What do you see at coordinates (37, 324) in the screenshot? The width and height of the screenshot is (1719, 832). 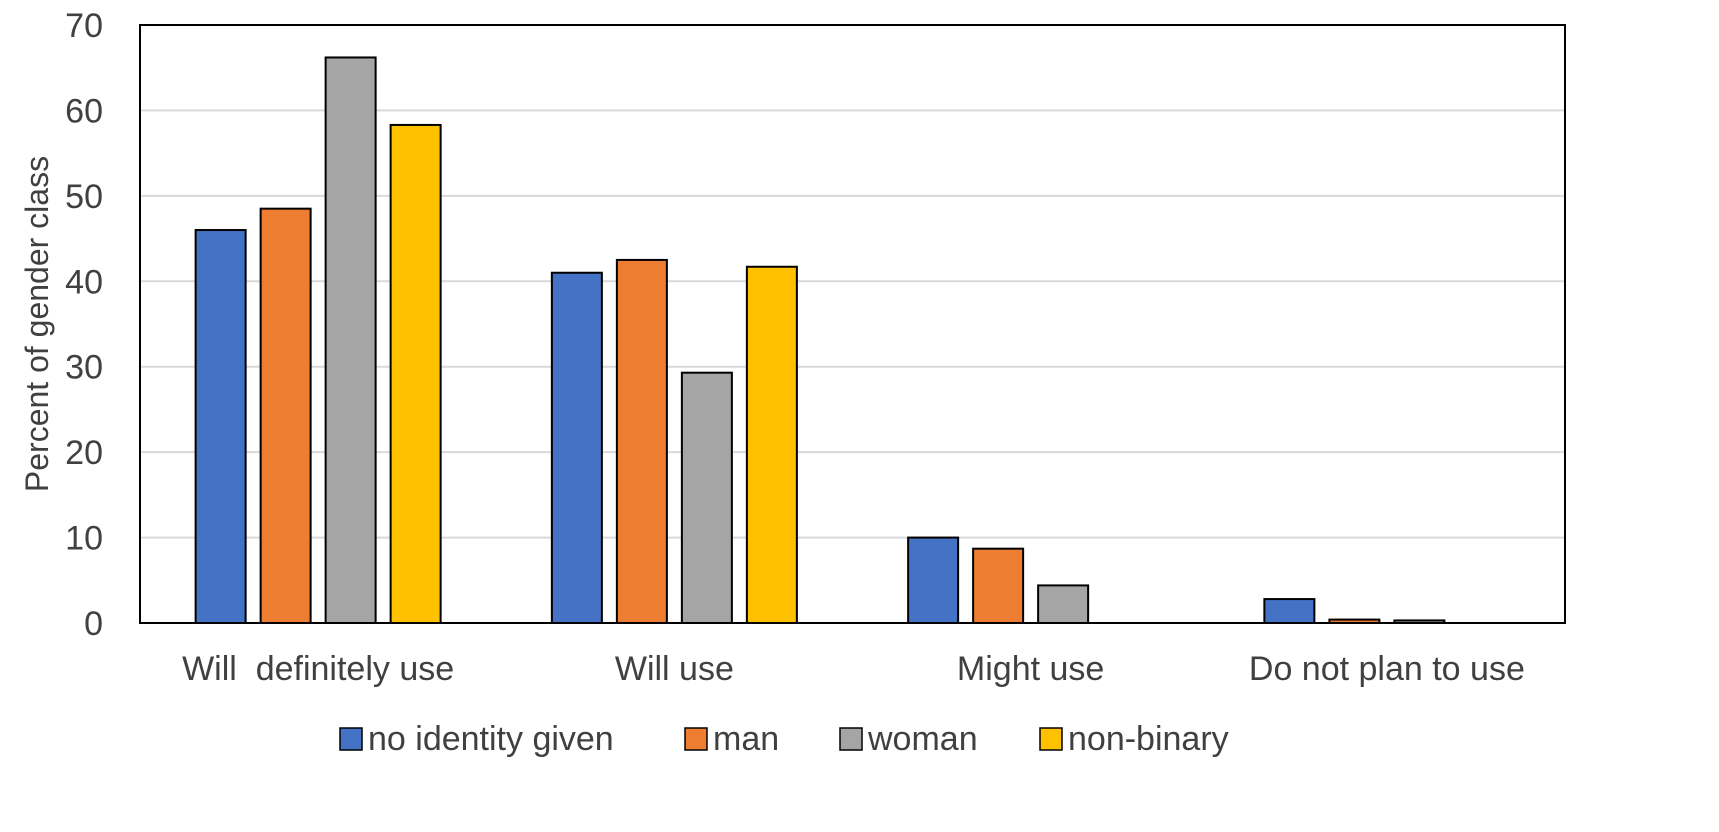 I see `y-axis-title: Percent of gender class` at bounding box center [37, 324].